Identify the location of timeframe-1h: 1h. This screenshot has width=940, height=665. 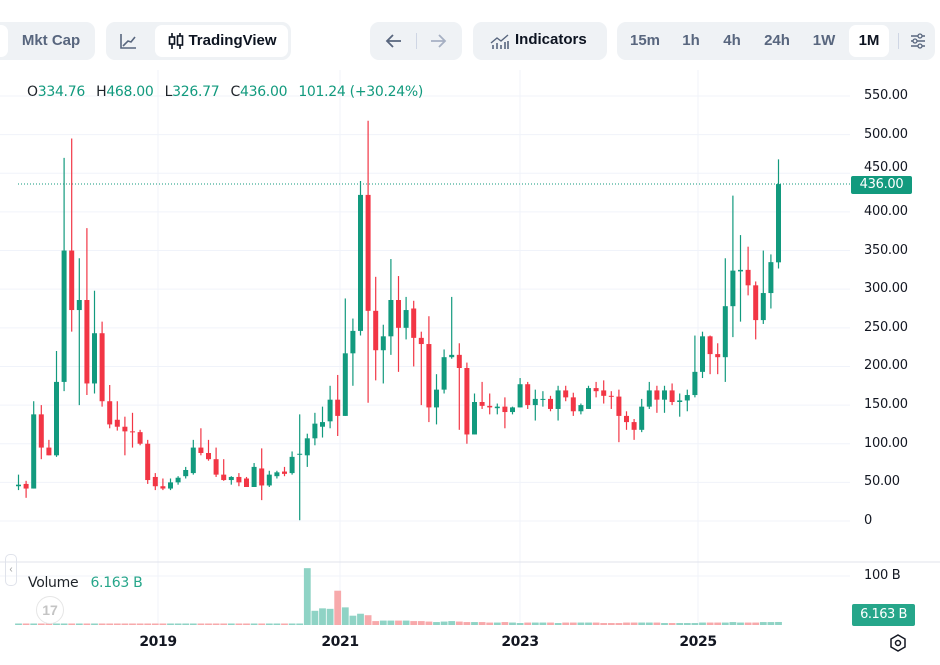
(691, 40).